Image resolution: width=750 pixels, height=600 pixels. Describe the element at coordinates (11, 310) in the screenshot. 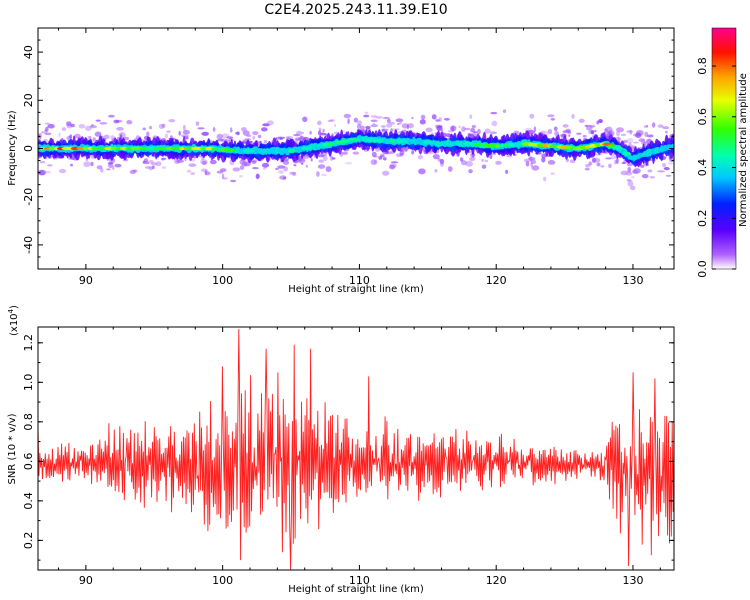

I see `snr-scale-exp: 4` at that location.